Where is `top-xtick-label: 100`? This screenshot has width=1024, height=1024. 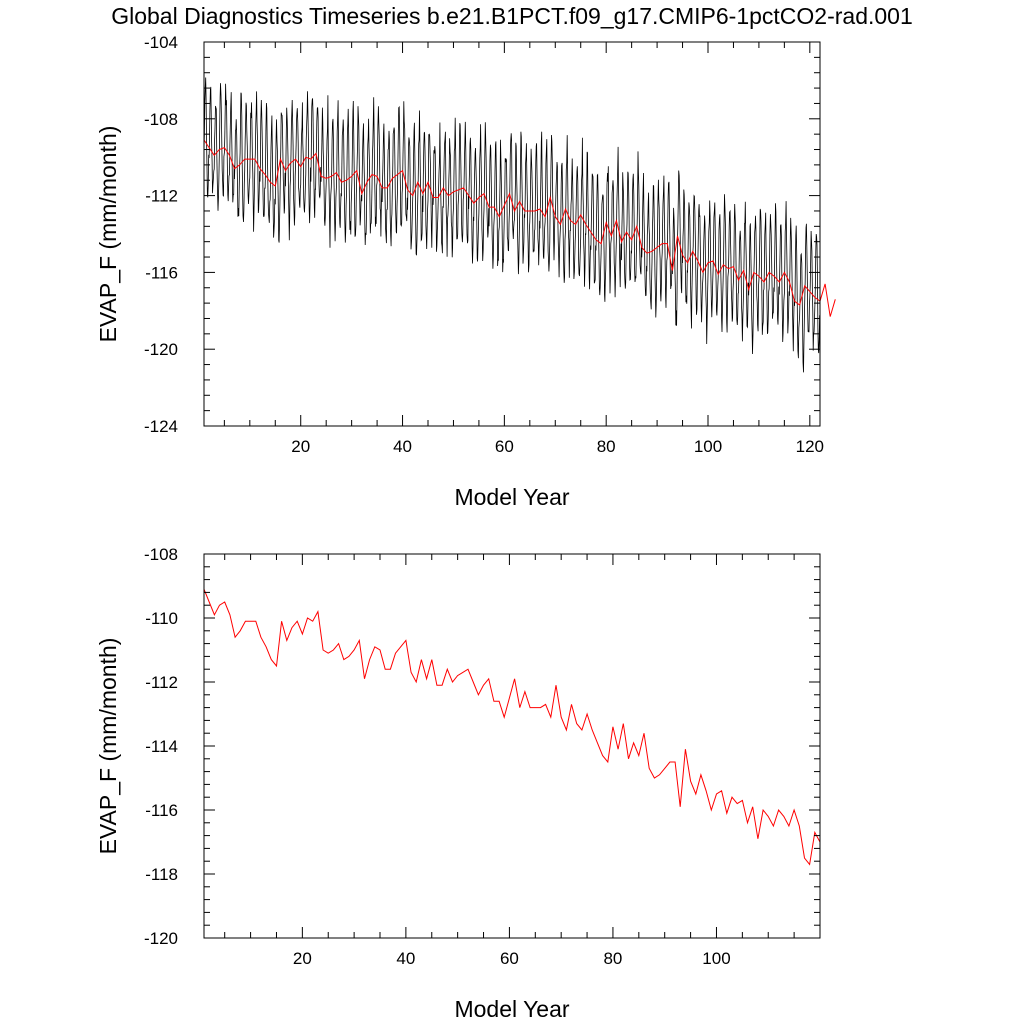
top-xtick-label: 100 is located at coordinates (708, 446).